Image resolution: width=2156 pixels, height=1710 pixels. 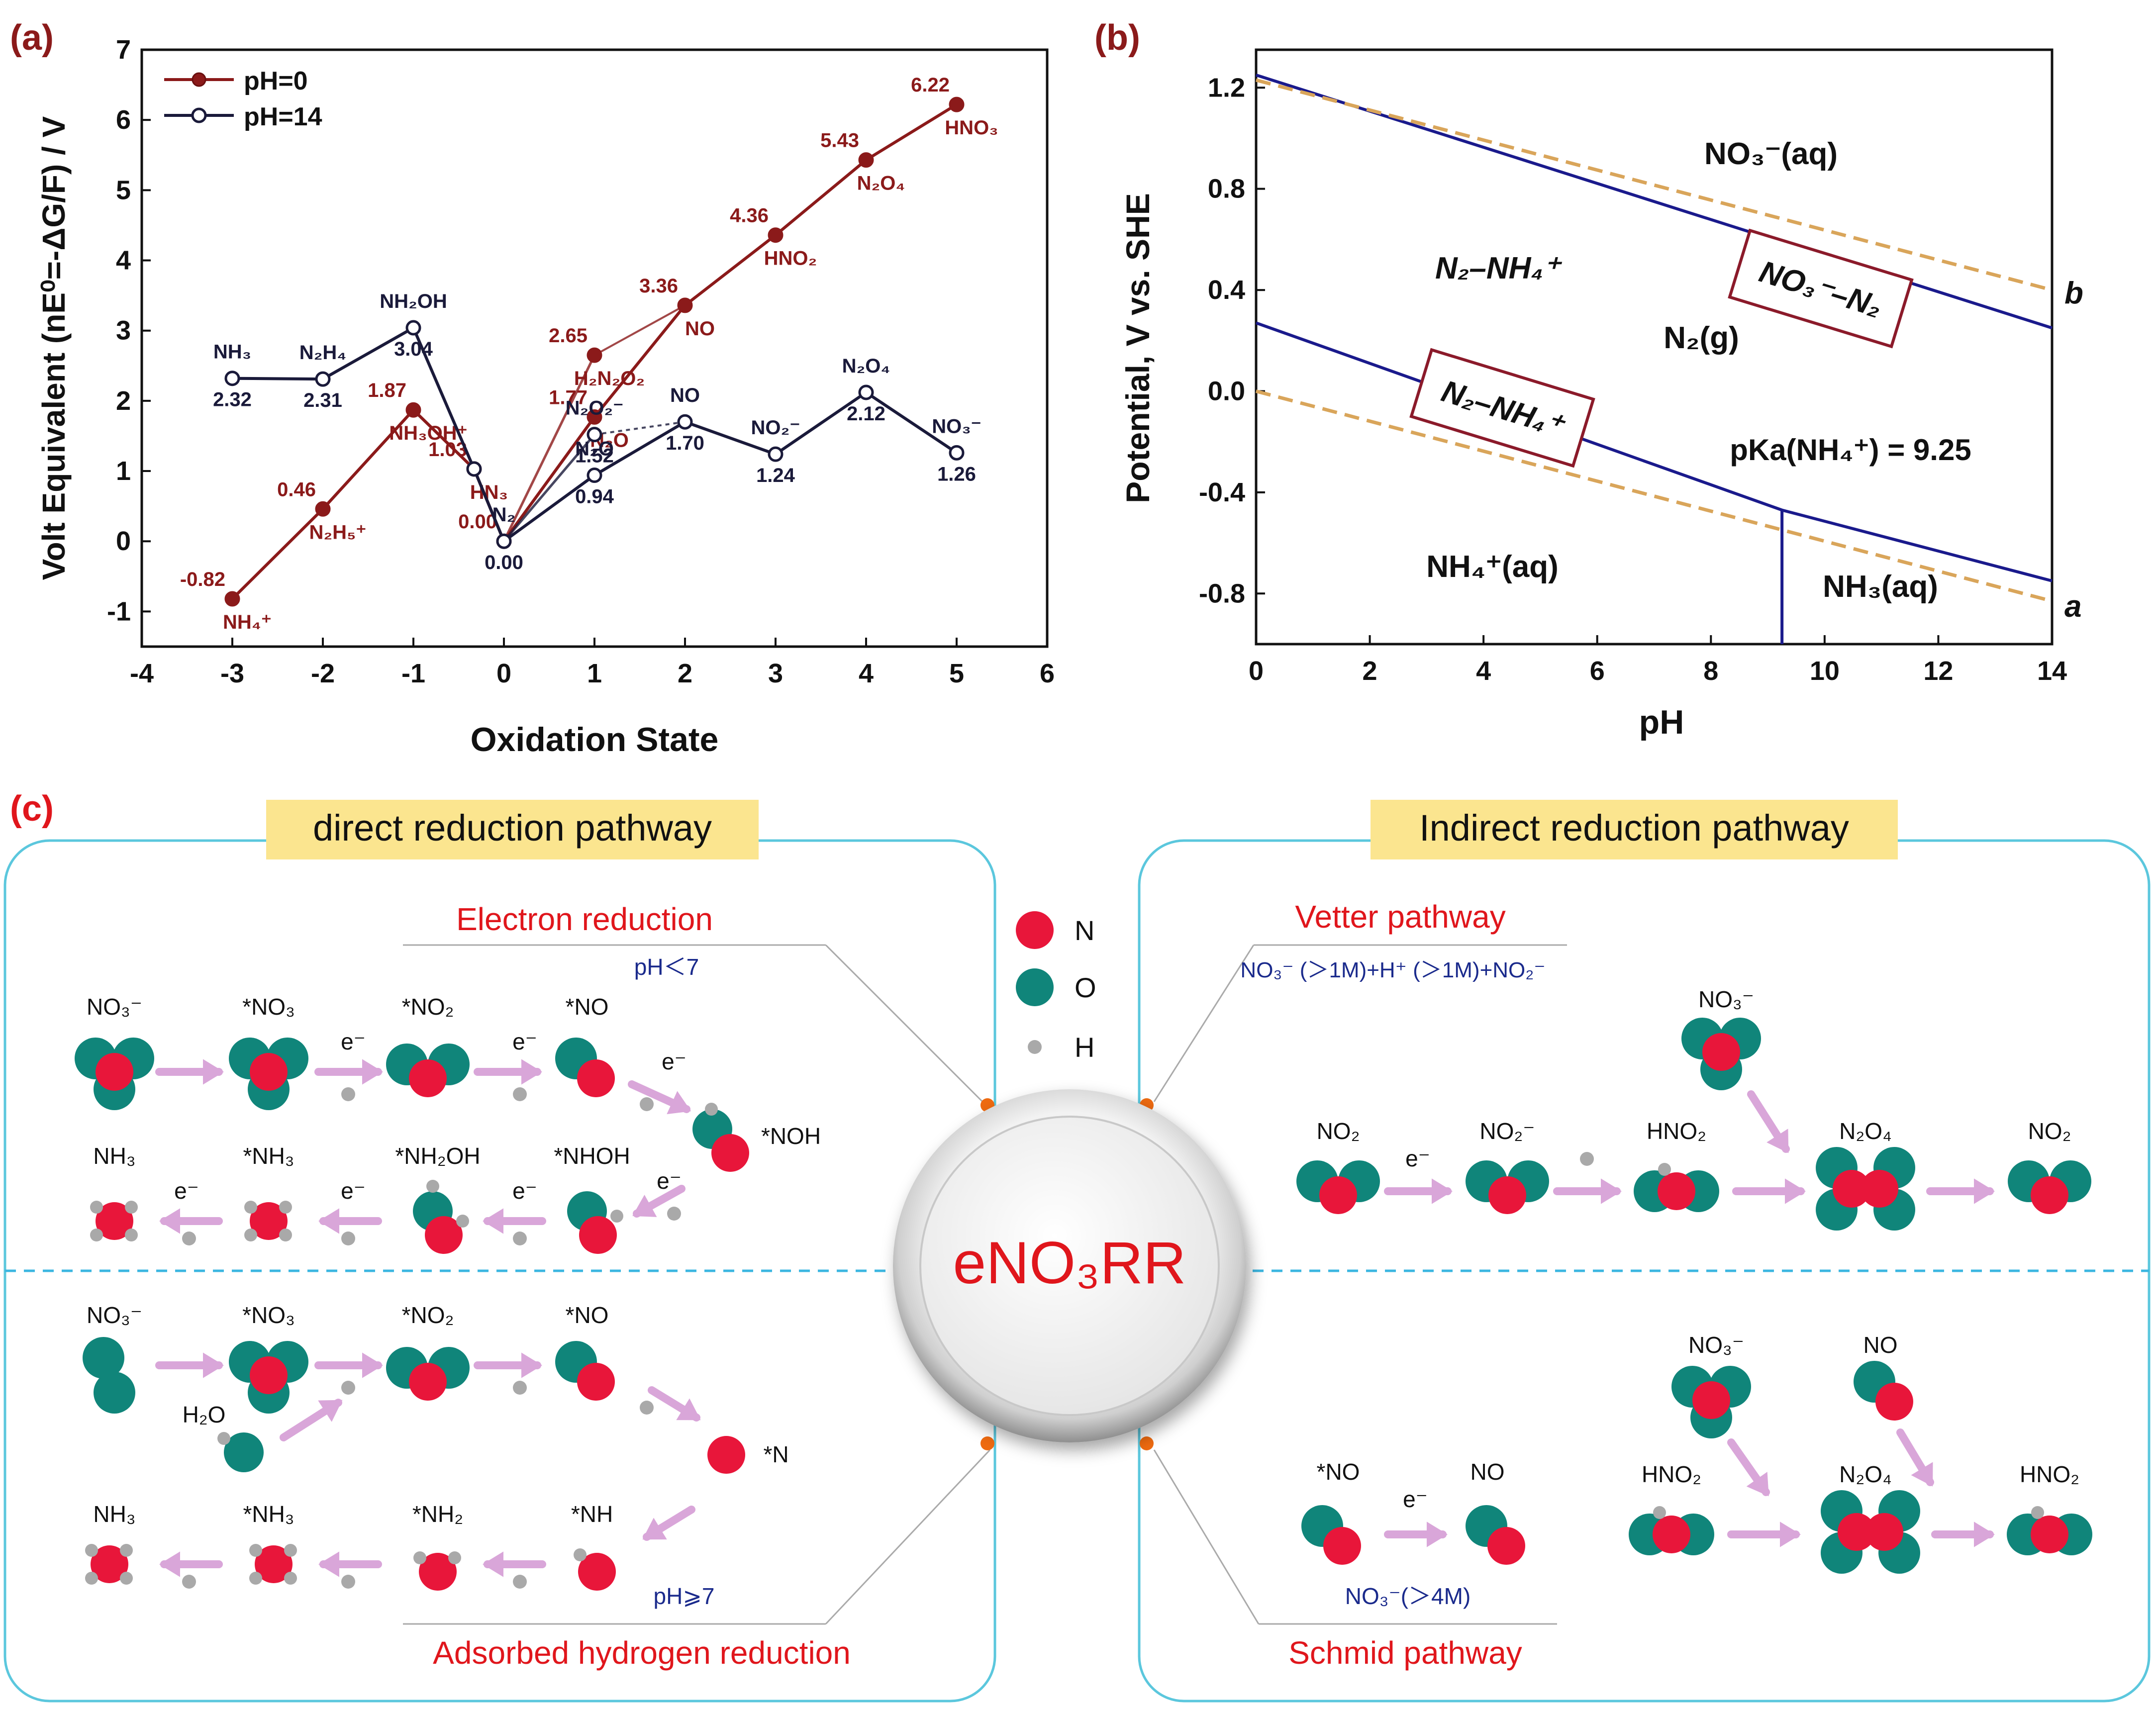 What do you see at coordinates (437, 1156) in the screenshot?
I see `species-label: *NH₂OH` at bounding box center [437, 1156].